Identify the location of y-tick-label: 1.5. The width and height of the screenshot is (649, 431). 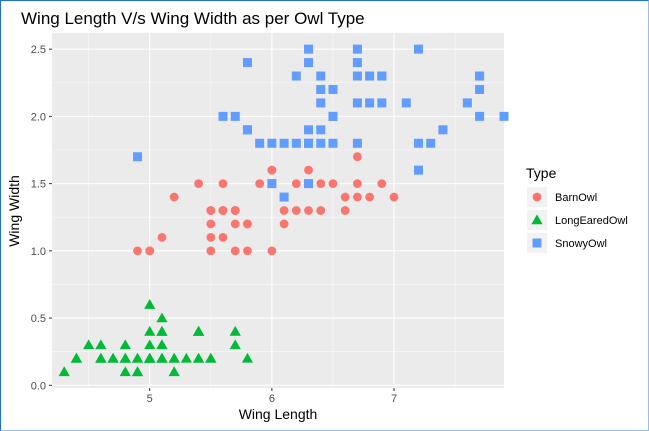
(38, 185).